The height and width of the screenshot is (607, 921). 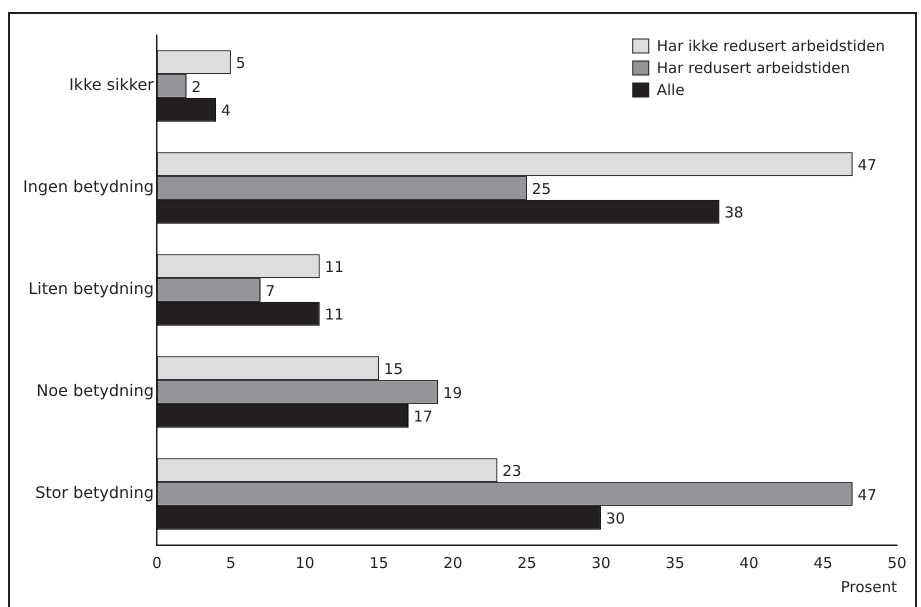 I want to click on y-tick-label: Stor betydning, so click(x=94, y=492).